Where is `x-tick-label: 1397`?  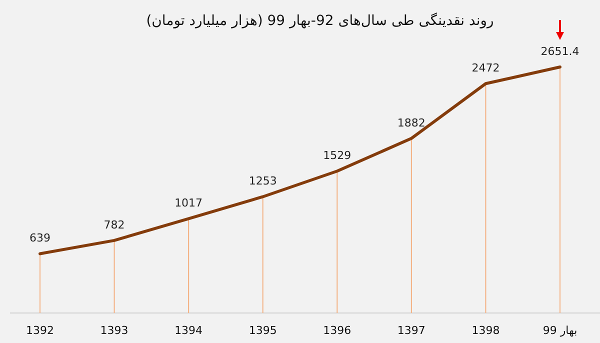 x-tick-label: 1397 is located at coordinates (411, 330).